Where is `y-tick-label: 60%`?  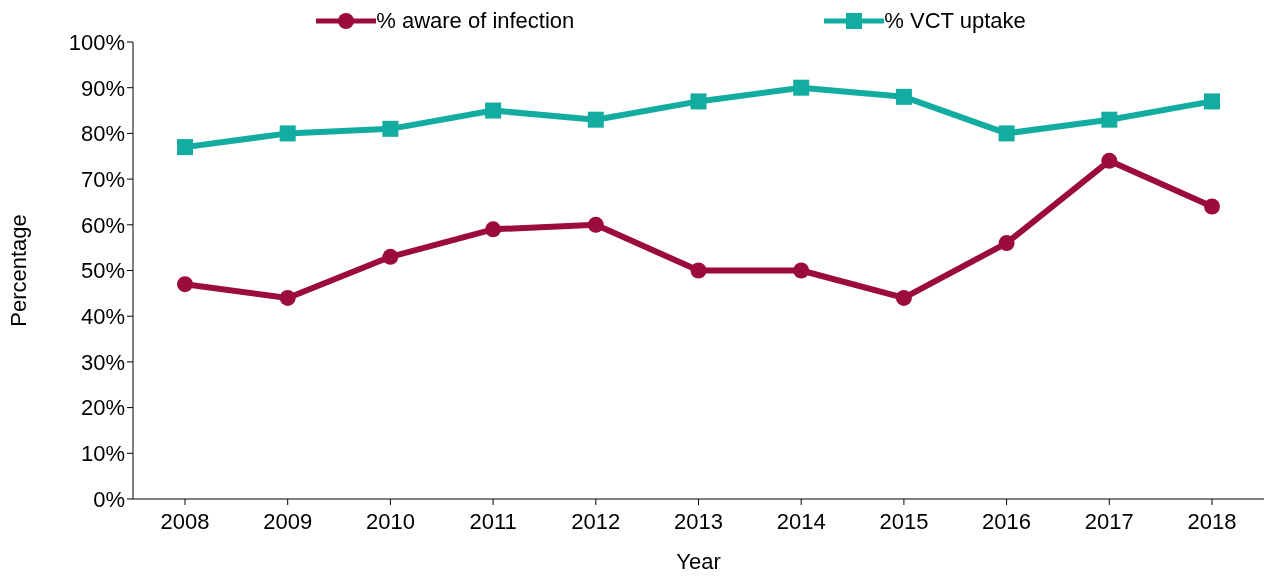 y-tick-label: 60% is located at coordinates (102, 225).